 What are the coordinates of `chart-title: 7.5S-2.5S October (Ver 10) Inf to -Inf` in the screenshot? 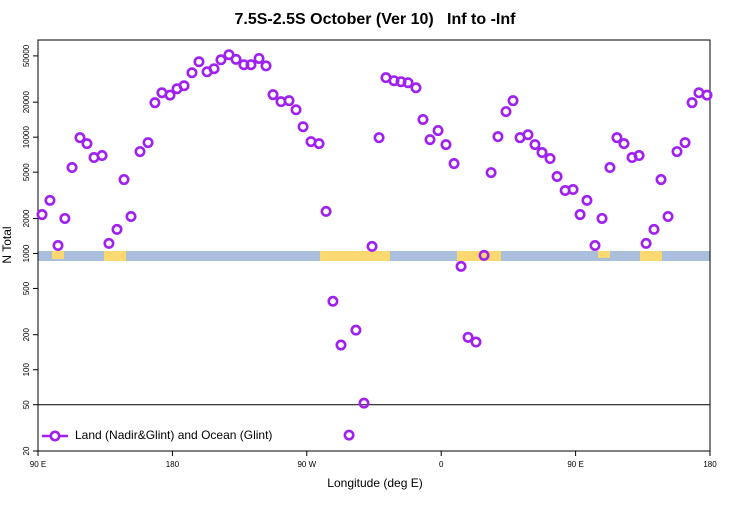 It's located at (376, 19).